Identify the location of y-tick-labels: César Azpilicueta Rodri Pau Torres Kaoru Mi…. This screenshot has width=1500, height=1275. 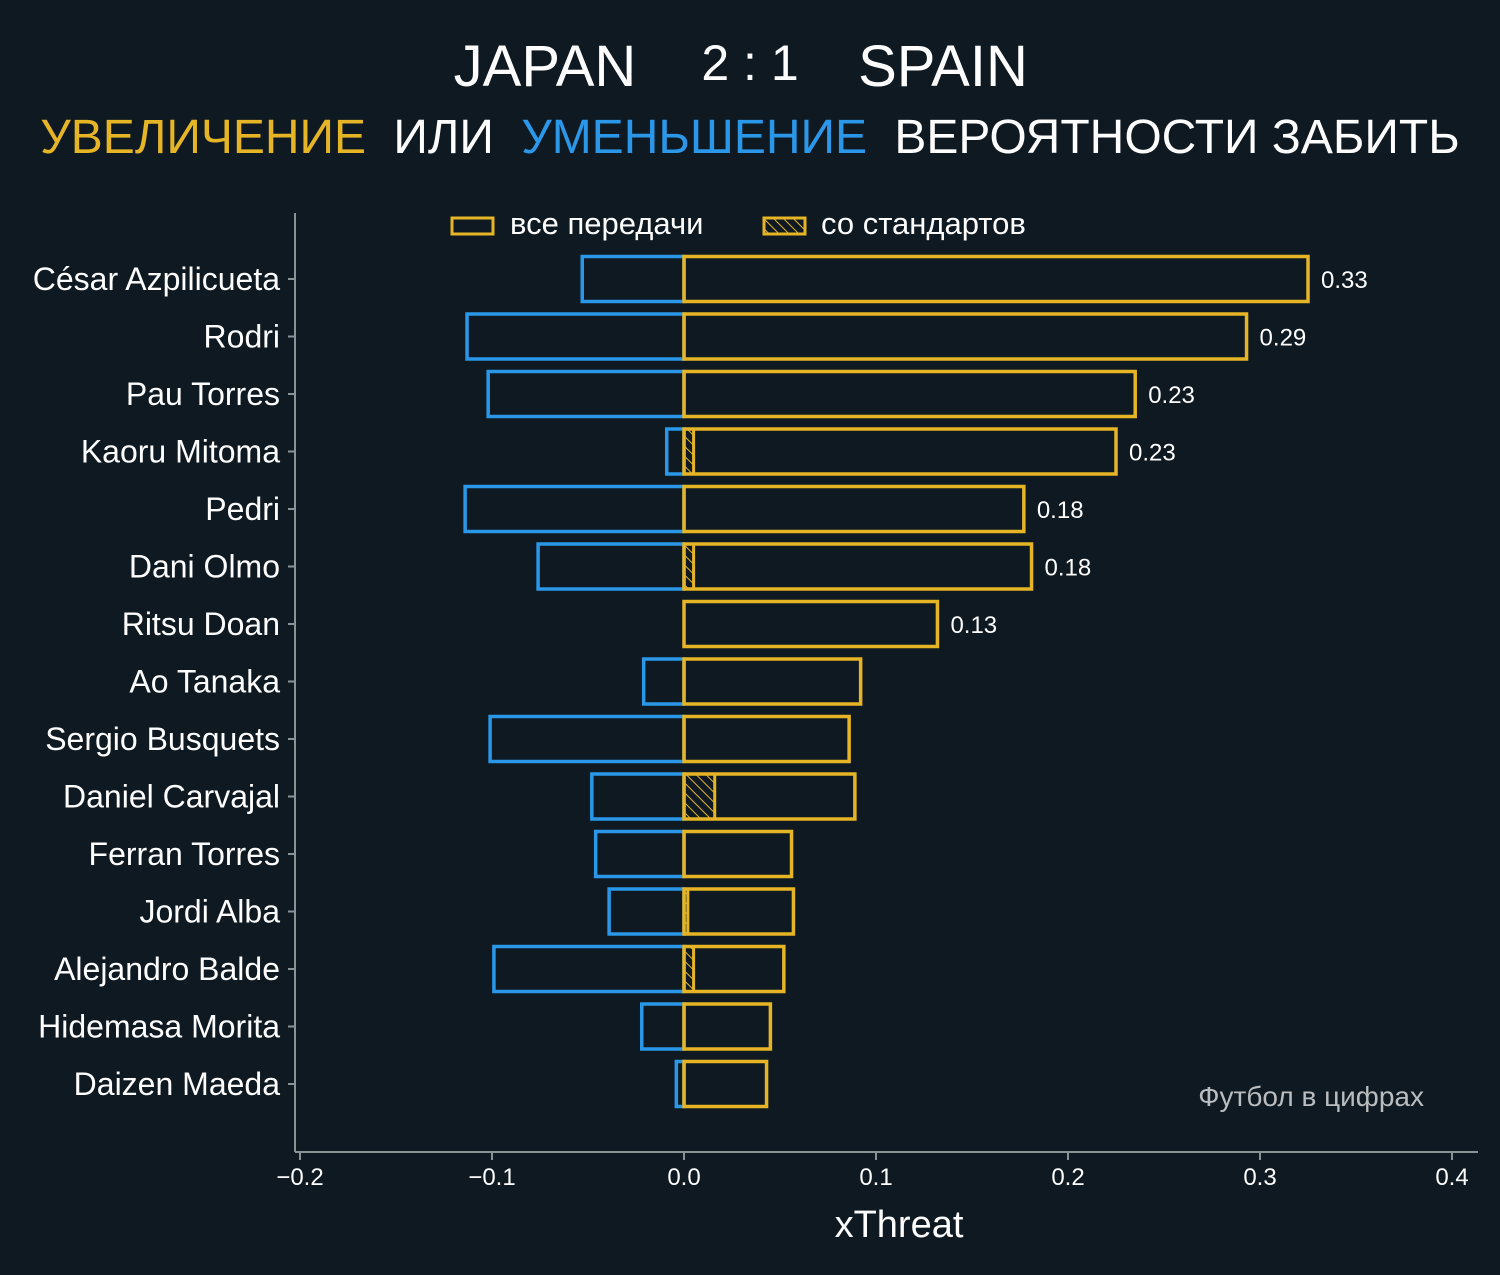
(164, 681).